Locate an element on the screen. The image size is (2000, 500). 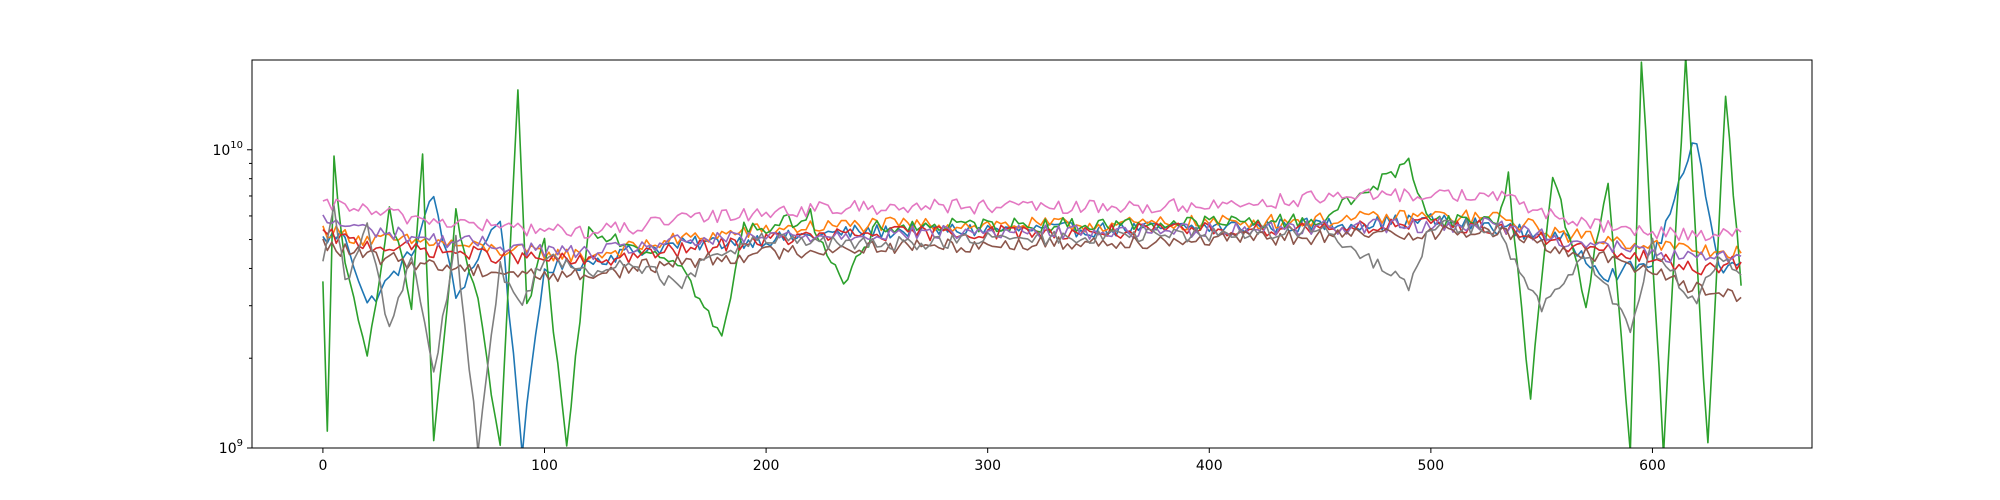
y-tick-label: 1010 is located at coordinates (227, 149).